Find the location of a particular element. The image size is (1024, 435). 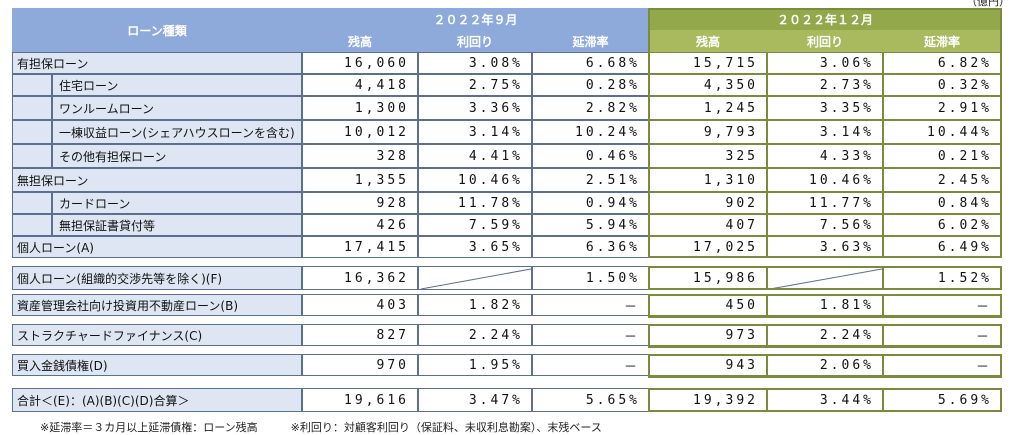

row-p2-delinquency: 6.02% is located at coordinates (942, 225).